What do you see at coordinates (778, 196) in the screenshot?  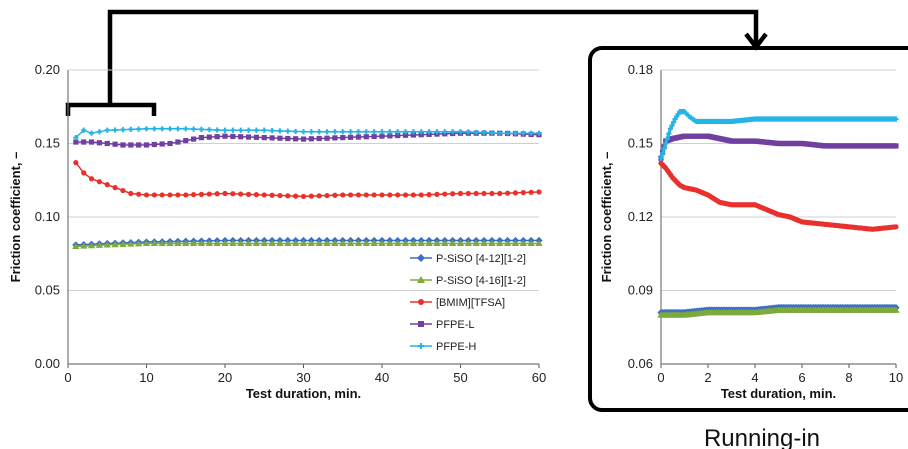 I see `series-line` at bounding box center [778, 196].